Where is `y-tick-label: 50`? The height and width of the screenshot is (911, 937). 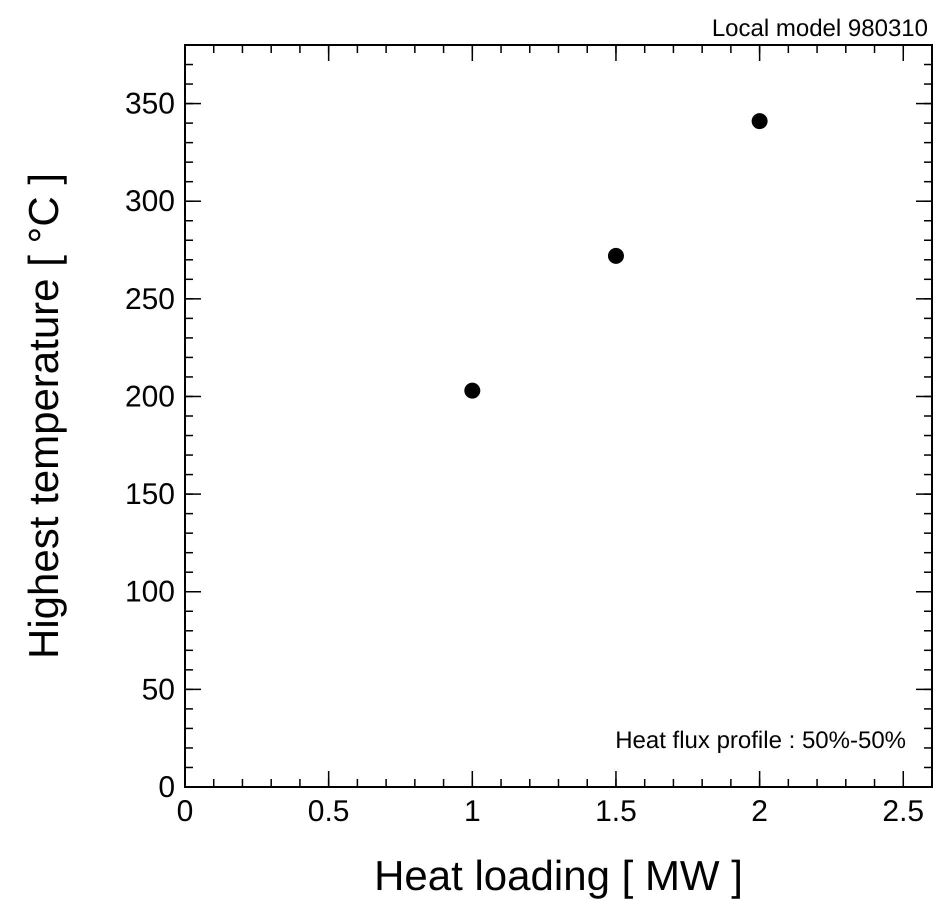
y-tick-label: 50 is located at coordinates (158, 689).